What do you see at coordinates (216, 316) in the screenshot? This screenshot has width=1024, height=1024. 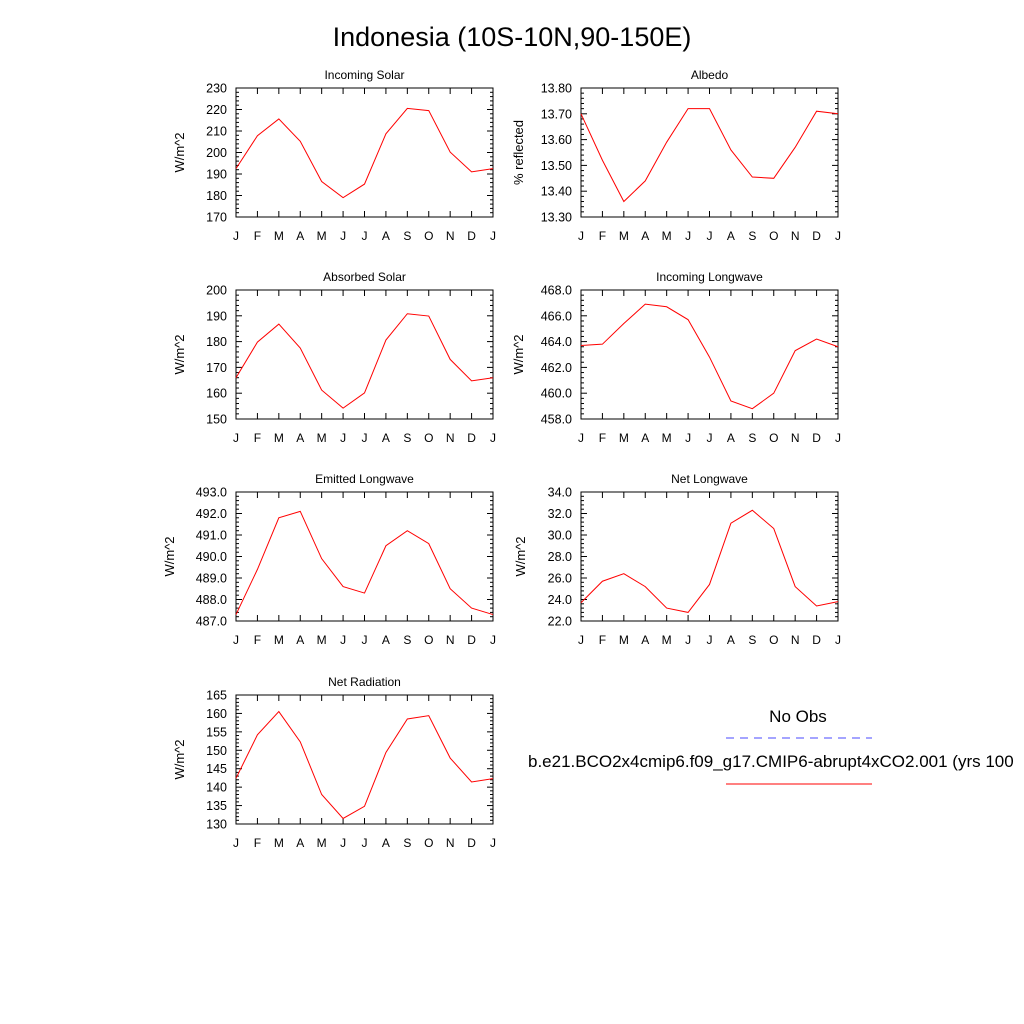 I see `y-tick-label-absorbed-solar: 190` at bounding box center [216, 316].